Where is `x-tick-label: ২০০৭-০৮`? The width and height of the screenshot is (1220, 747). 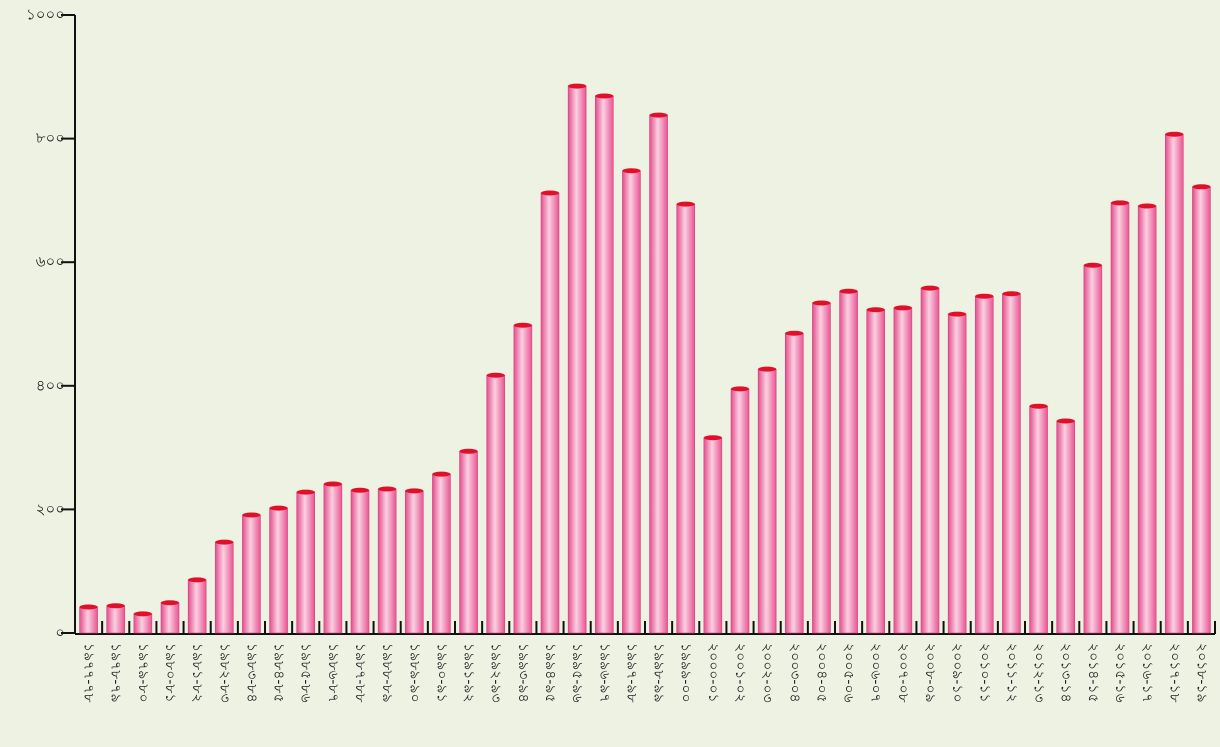
x-tick-label: ২০০৭-০৮ is located at coordinates (903, 673).